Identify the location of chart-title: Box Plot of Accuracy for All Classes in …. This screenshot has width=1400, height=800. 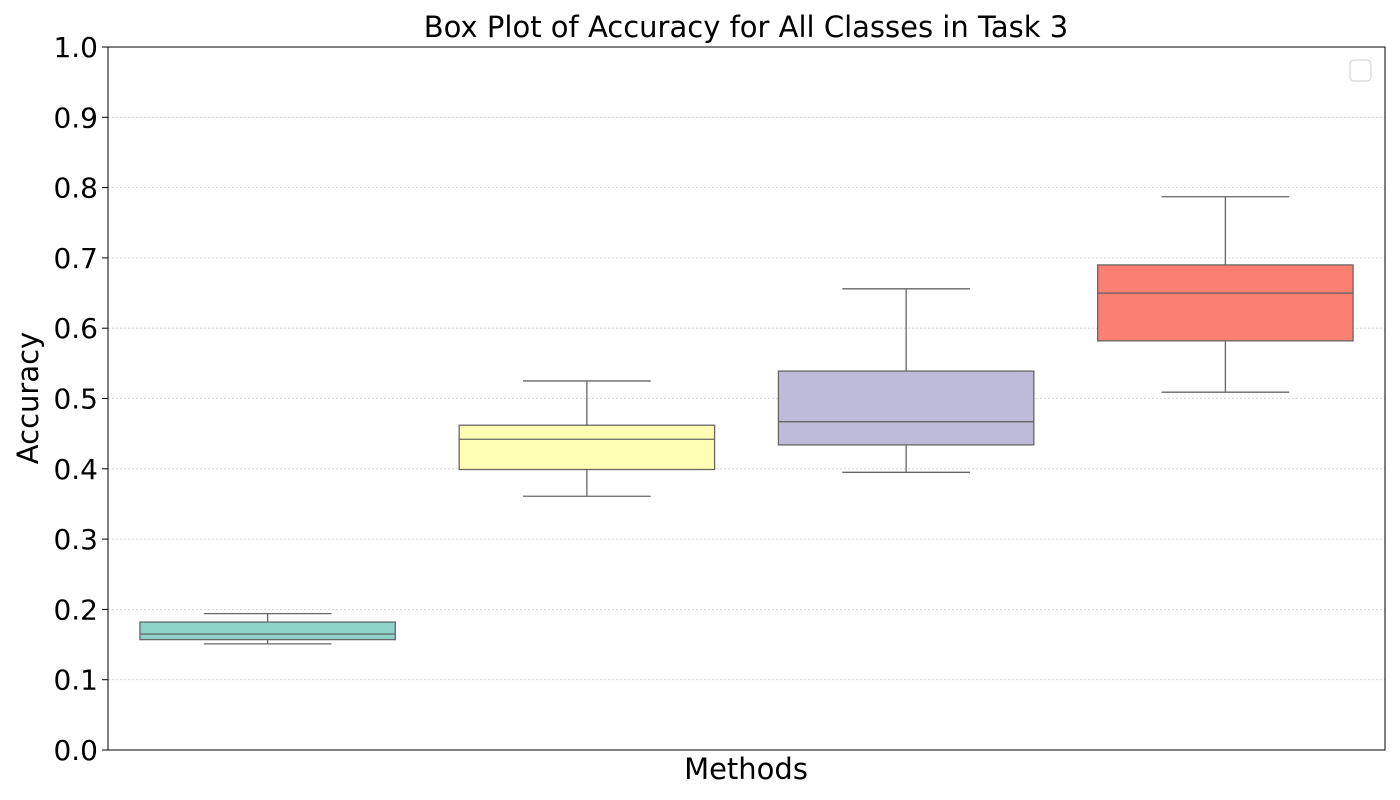
(746, 27).